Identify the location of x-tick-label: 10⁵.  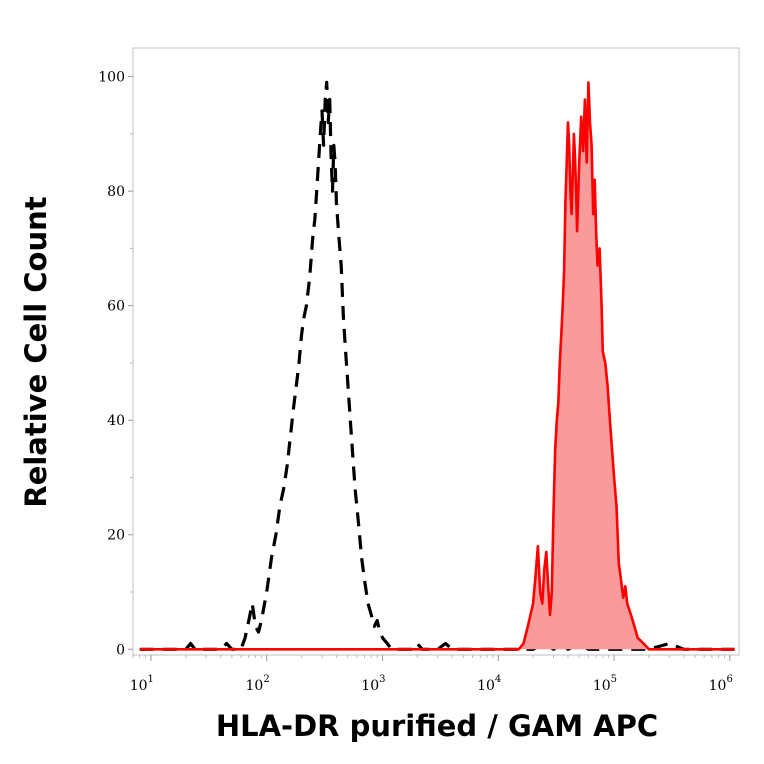
(605, 684).